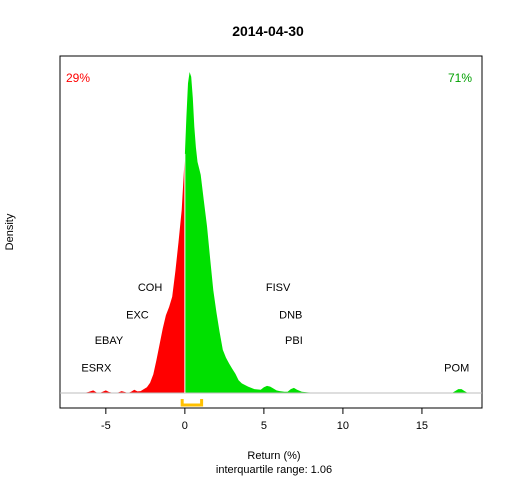 This screenshot has width=512, height=480. What do you see at coordinates (460, 78) in the screenshot?
I see `positive-share-label: 71%` at bounding box center [460, 78].